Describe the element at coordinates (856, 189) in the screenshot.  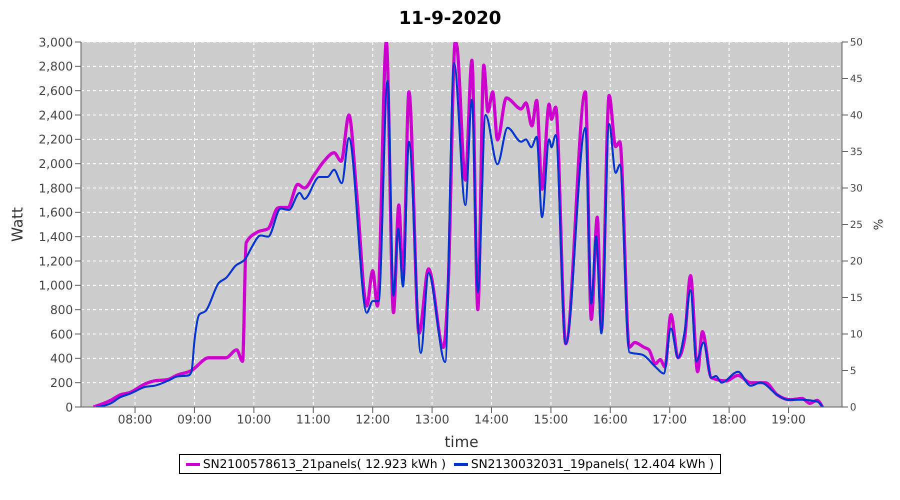
I see `y2-tick-label: 30` at that location.